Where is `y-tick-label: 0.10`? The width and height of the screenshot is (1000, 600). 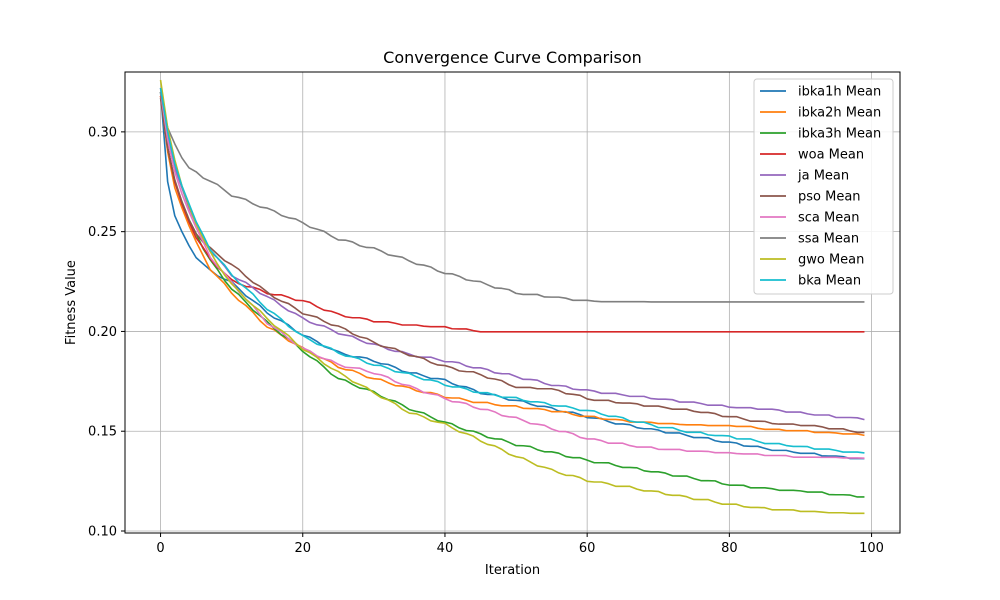
y-tick-label: 0.10 is located at coordinates (102, 532).